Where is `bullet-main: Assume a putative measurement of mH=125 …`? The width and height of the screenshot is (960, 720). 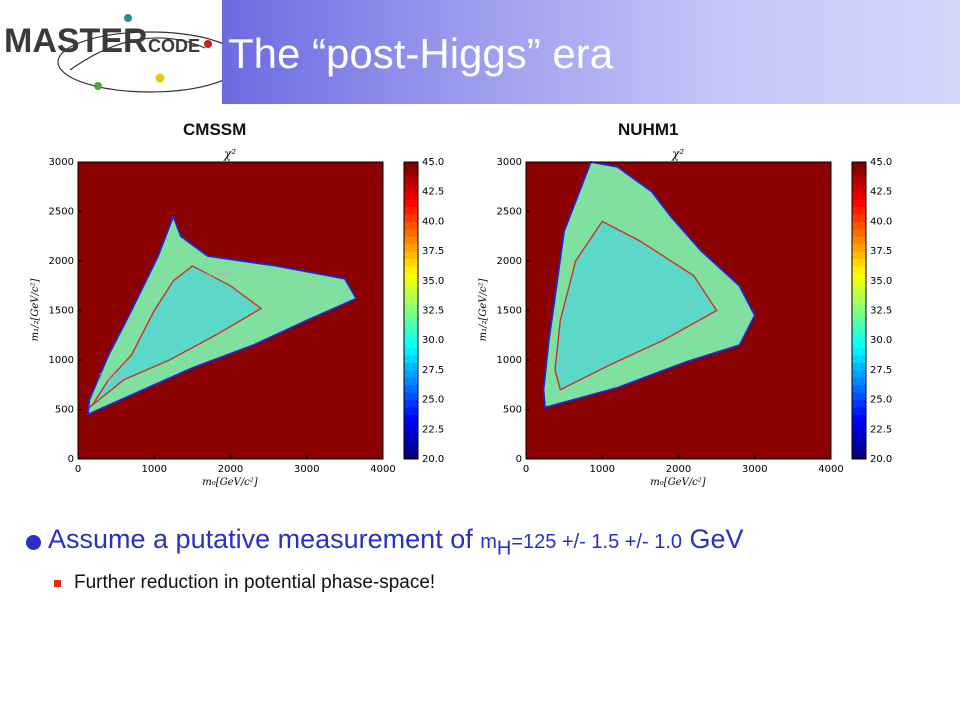 bullet-main: Assume a putative measurement of mH=125 … is located at coordinates (385, 542).